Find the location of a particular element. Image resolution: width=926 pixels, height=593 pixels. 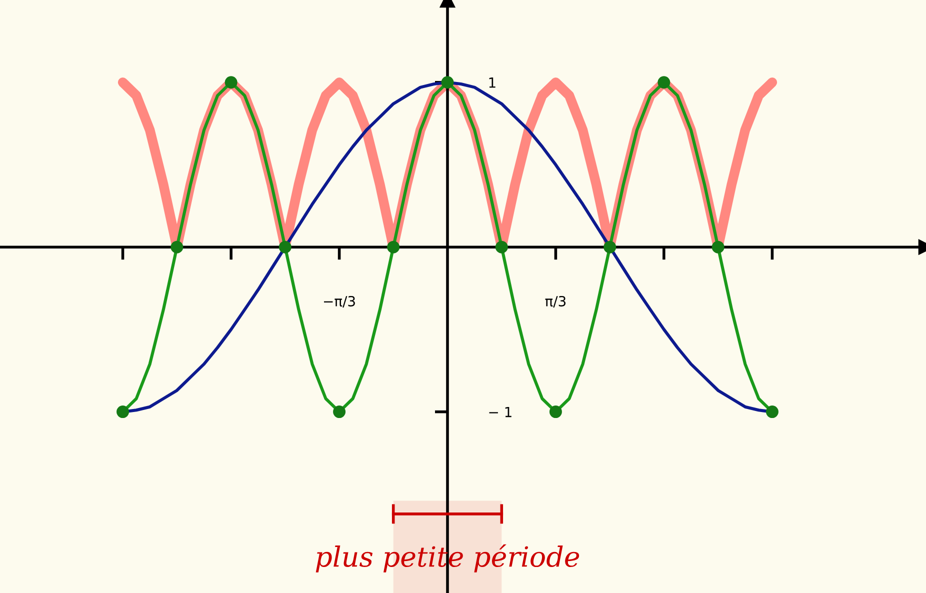

x-tick-label: −π/3 is located at coordinates (339, 302).